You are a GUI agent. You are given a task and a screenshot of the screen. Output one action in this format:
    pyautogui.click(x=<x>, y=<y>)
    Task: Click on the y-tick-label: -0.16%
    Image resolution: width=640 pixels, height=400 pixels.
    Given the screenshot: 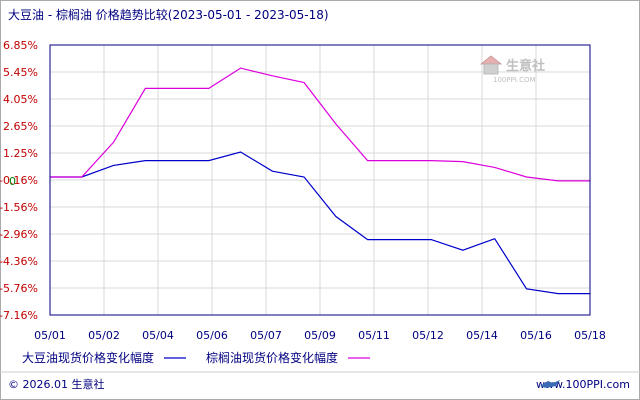 What is the action you would take?
    pyautogui.click(x=19, y=180)
    